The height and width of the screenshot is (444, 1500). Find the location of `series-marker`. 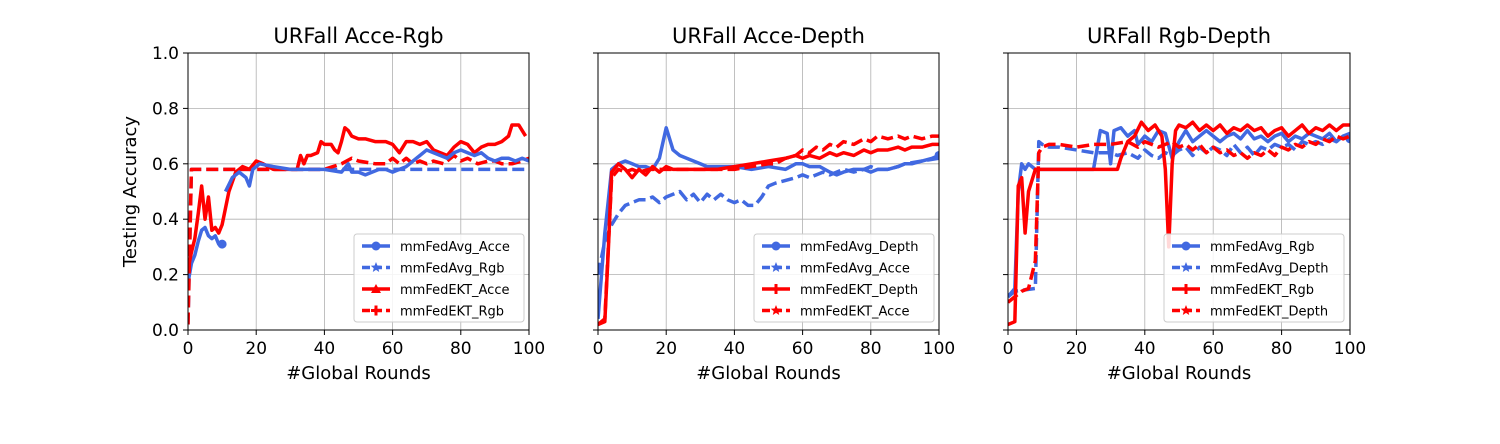

series-marker is located at coordinates (222, 244).